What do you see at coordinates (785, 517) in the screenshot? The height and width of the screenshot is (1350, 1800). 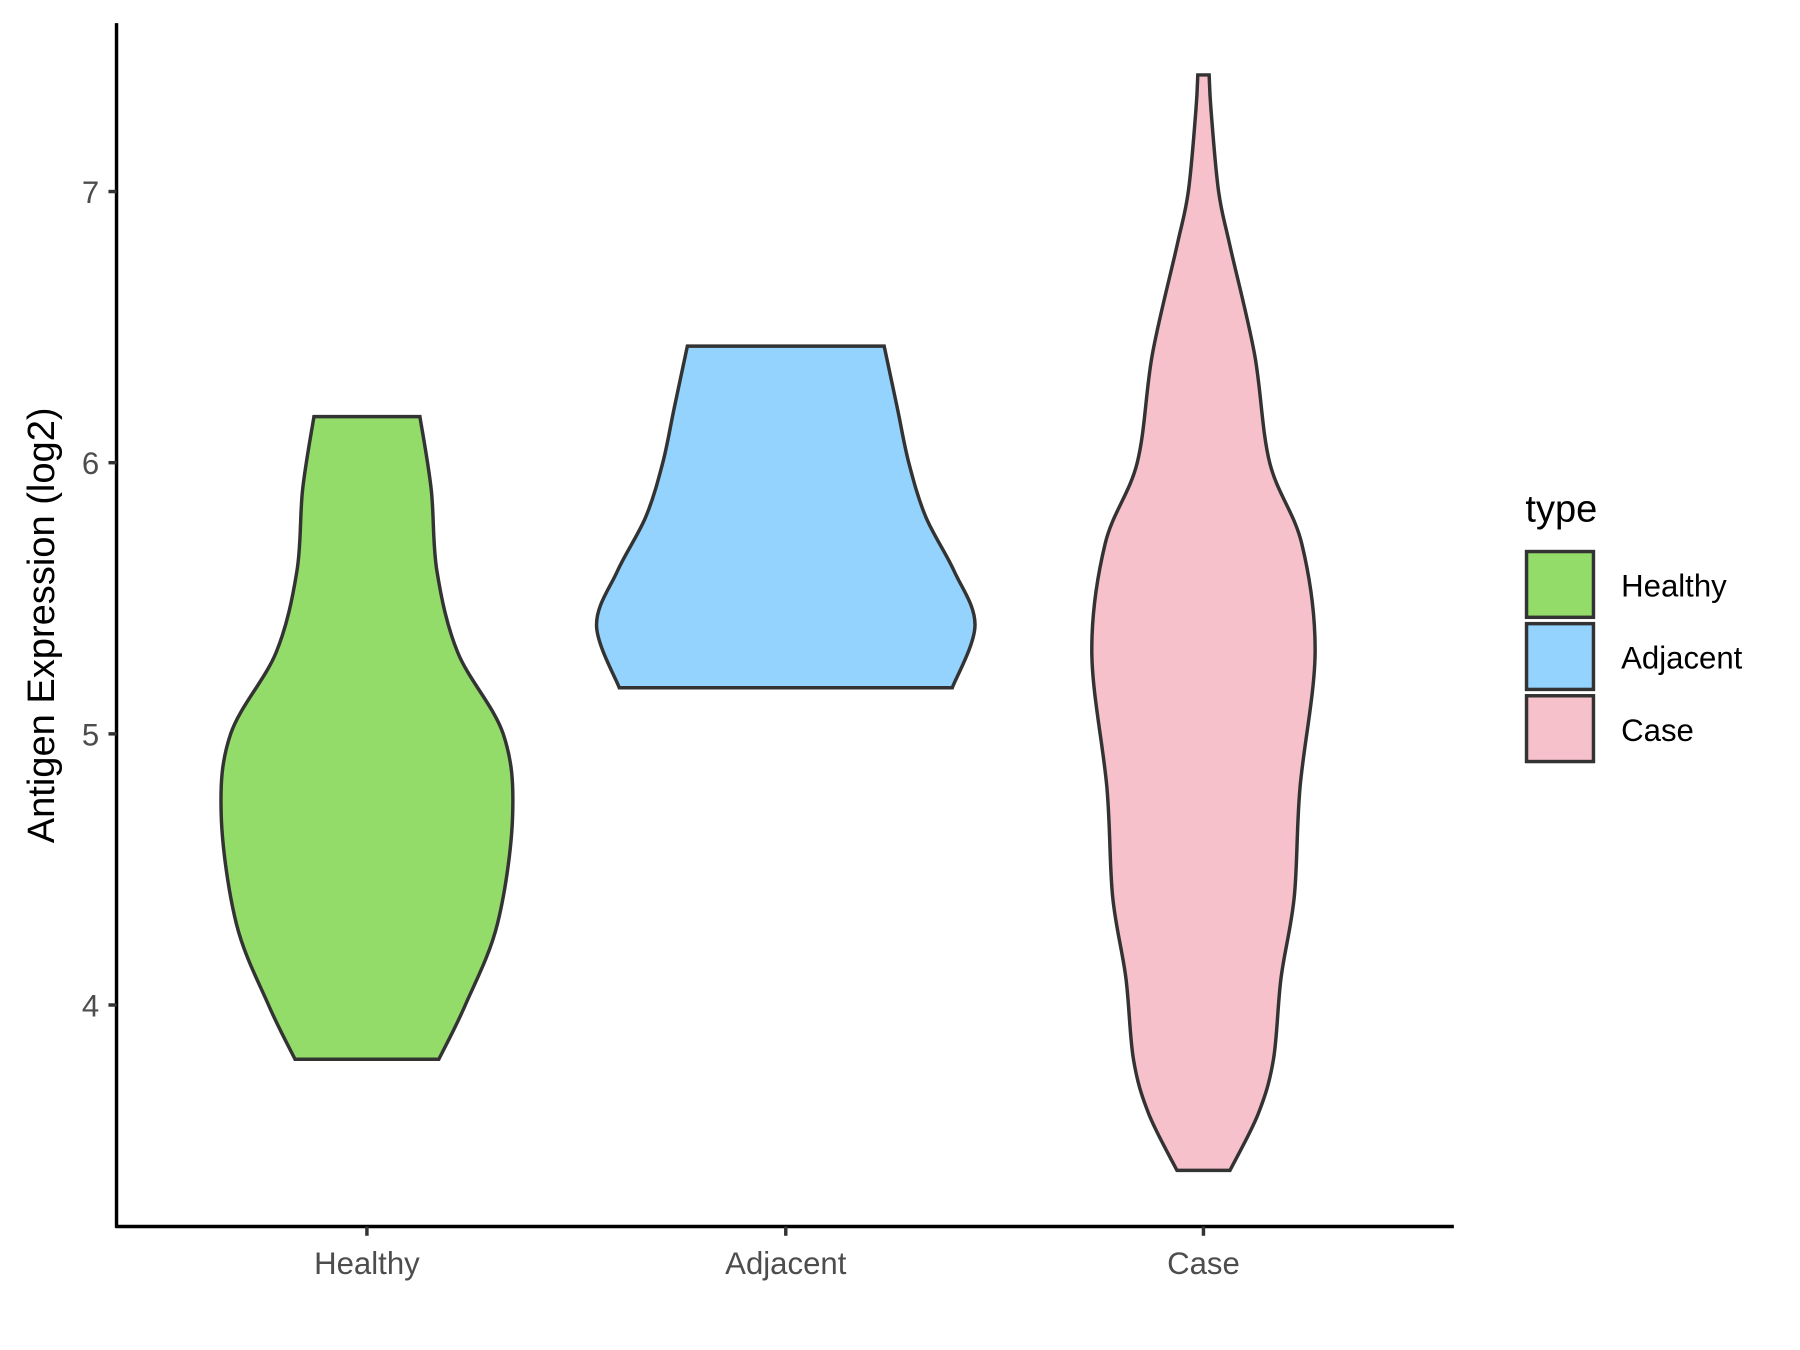 I see `violin-adjacent` at bounding box center [785, 517].